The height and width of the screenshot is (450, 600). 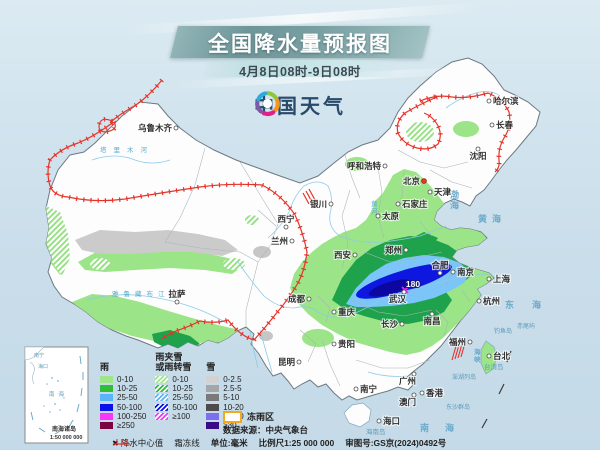 I want to click on city-marker-银川: 银川, so click(x=321, y=204).